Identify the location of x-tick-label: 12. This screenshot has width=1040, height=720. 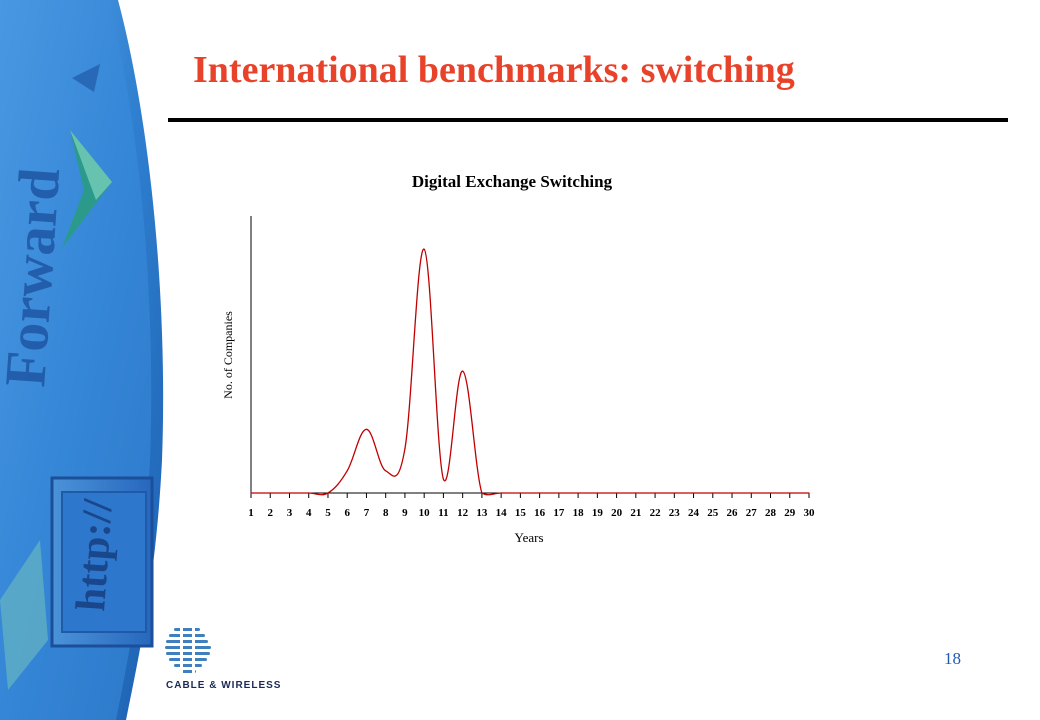
(463, 513).